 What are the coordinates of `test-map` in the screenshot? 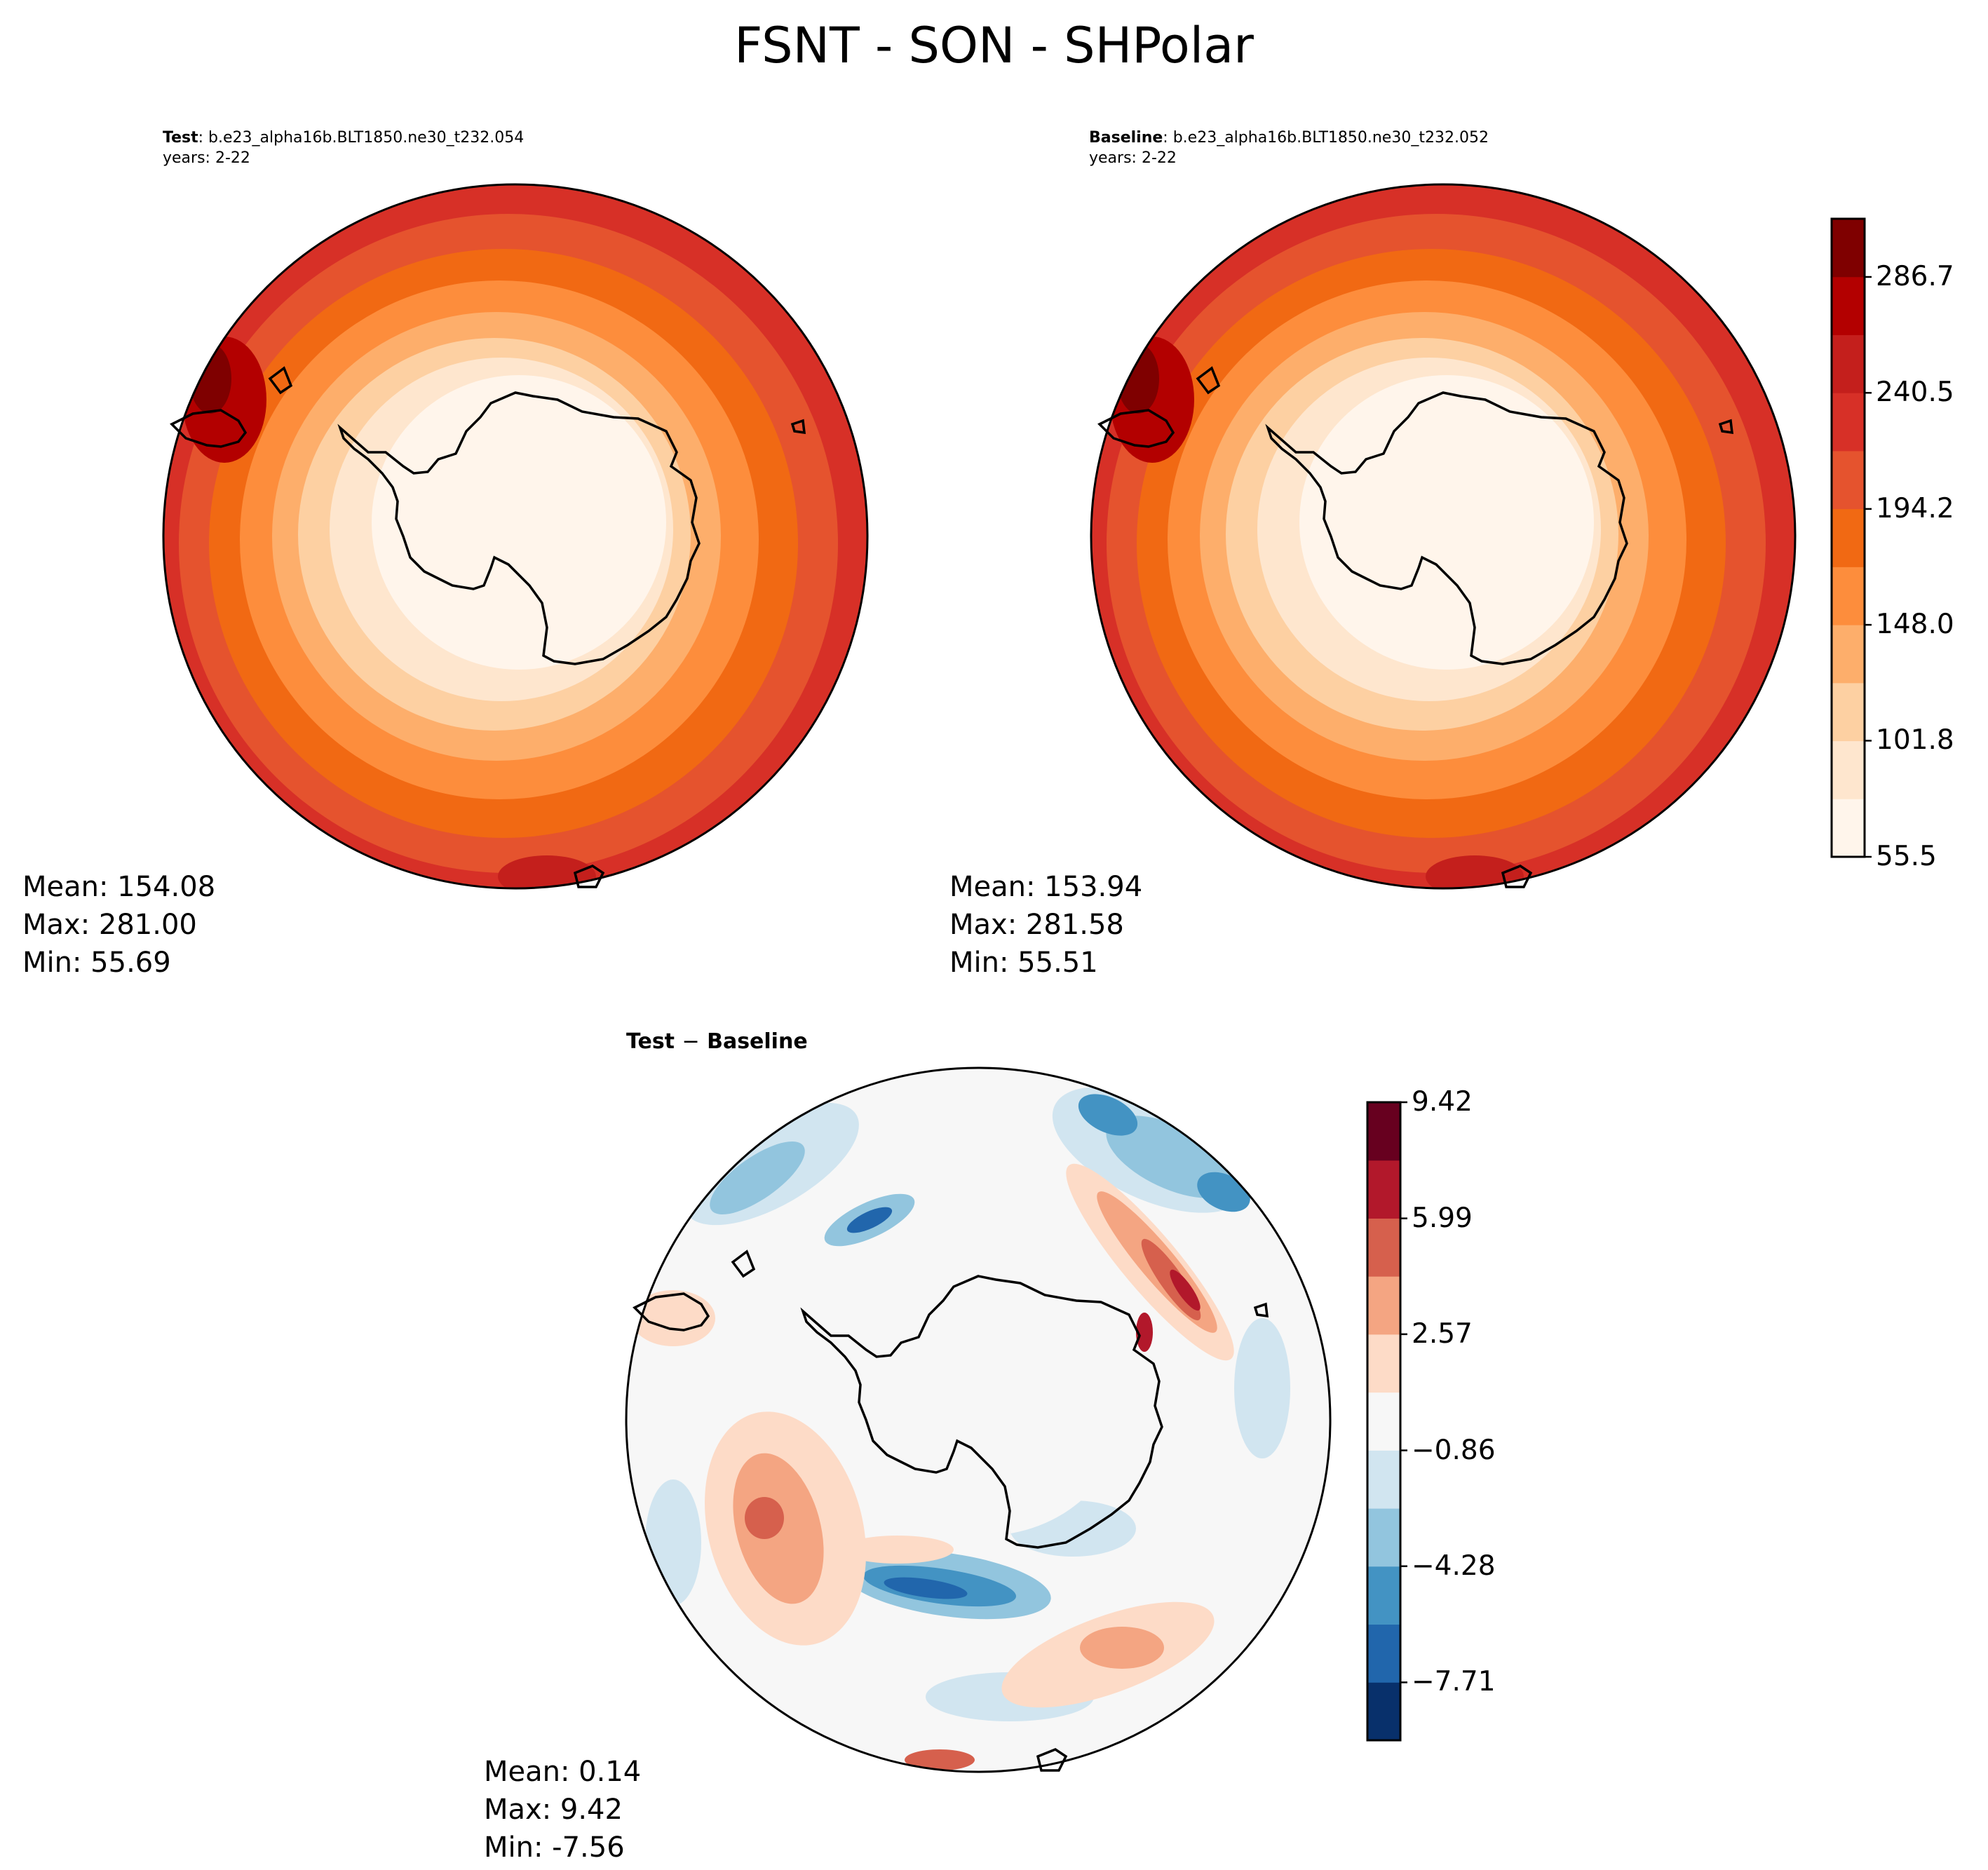 It's located at (515, 537).